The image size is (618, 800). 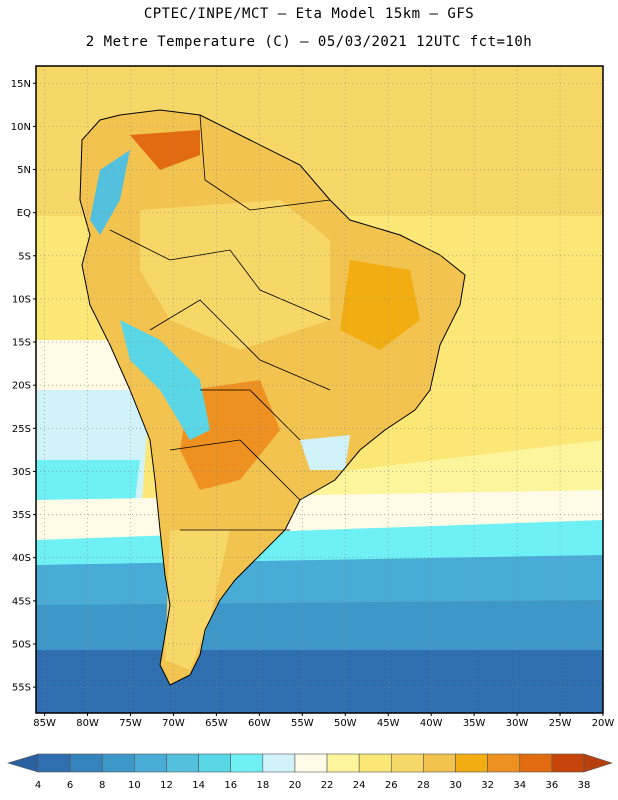 I want to click on lat-tick-label: 35S, so click(x=21, y=515).